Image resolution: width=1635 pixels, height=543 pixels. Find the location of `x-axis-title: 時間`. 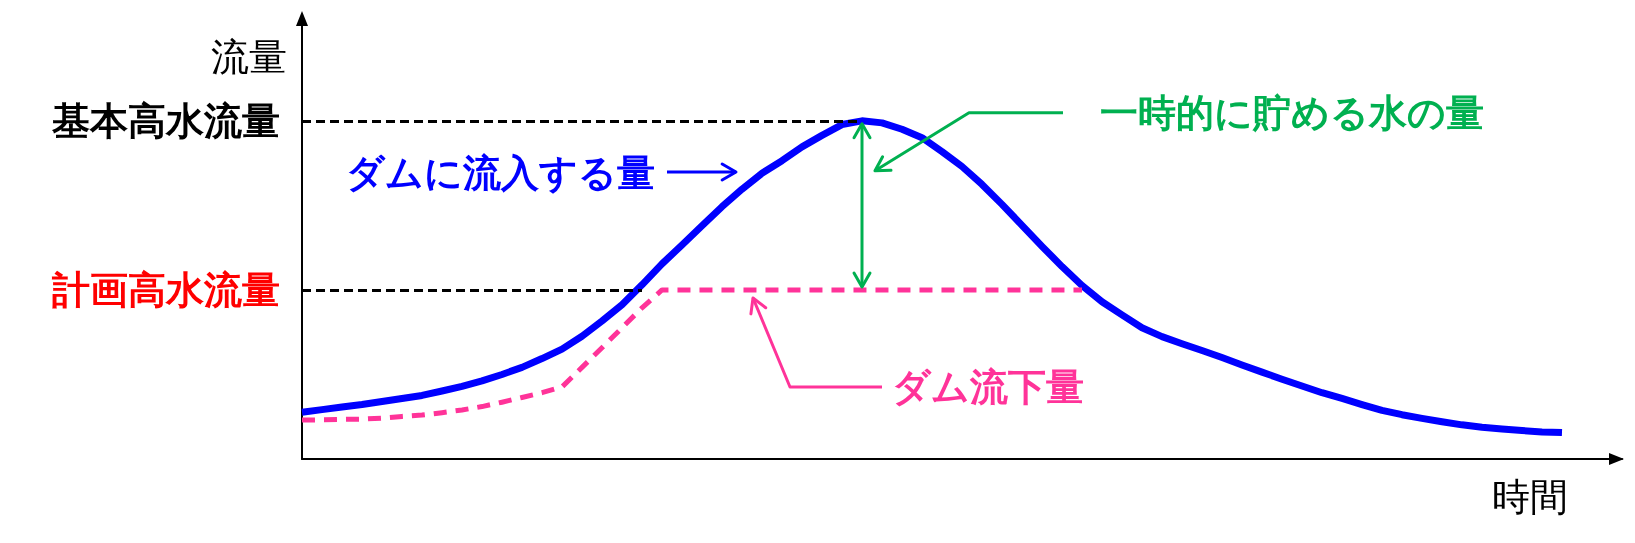

x-axis-title: 時間 is located at coordinates (1530, 497).